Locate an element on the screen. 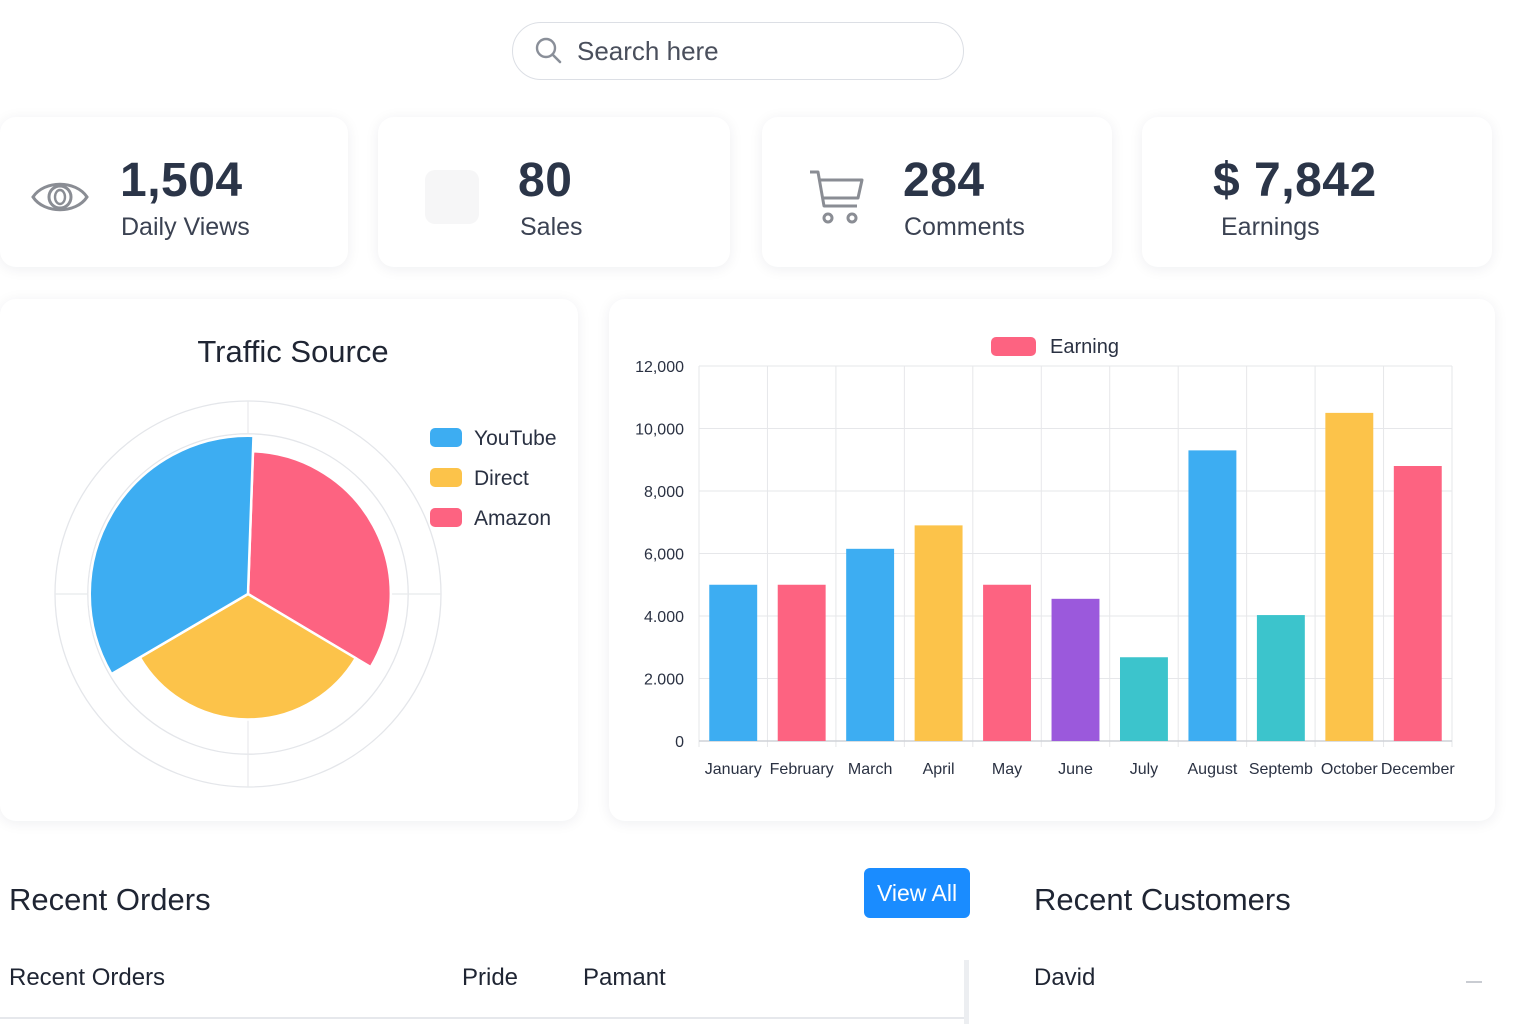 The height and width of the screenshot is (1024, 1536). collapse-icon is located at coordinates (1474, 982).